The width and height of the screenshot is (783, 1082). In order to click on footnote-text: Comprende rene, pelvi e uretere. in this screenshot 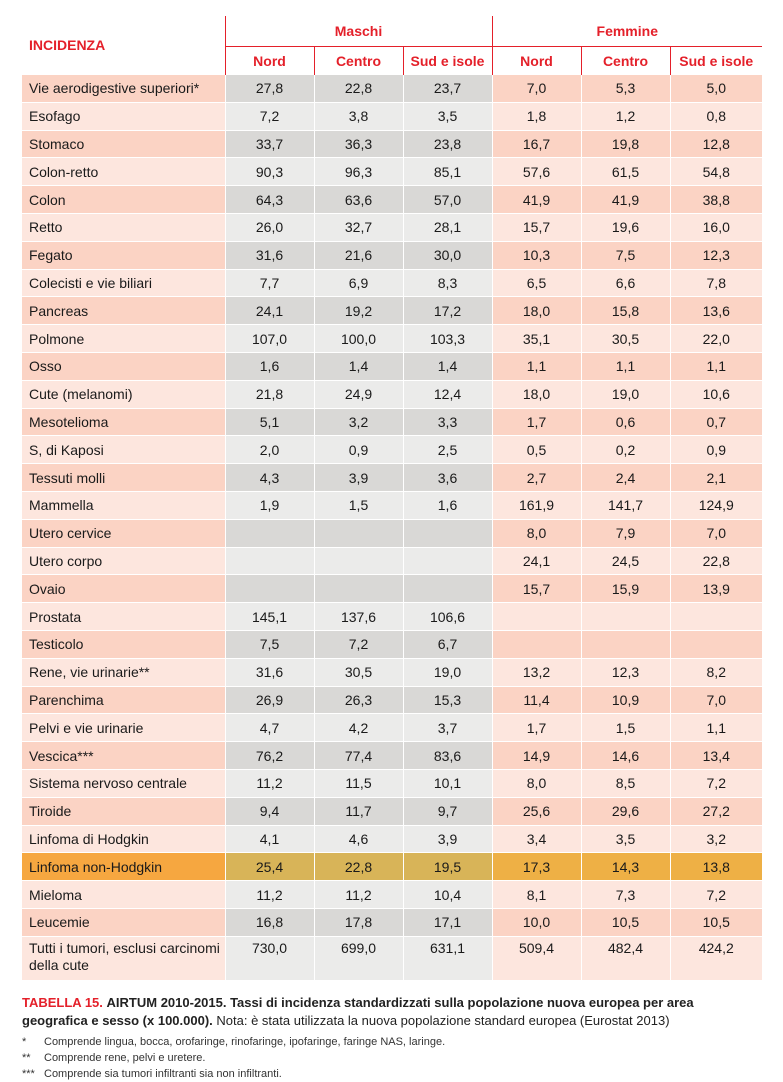, I will do `click(125, 1057)`.